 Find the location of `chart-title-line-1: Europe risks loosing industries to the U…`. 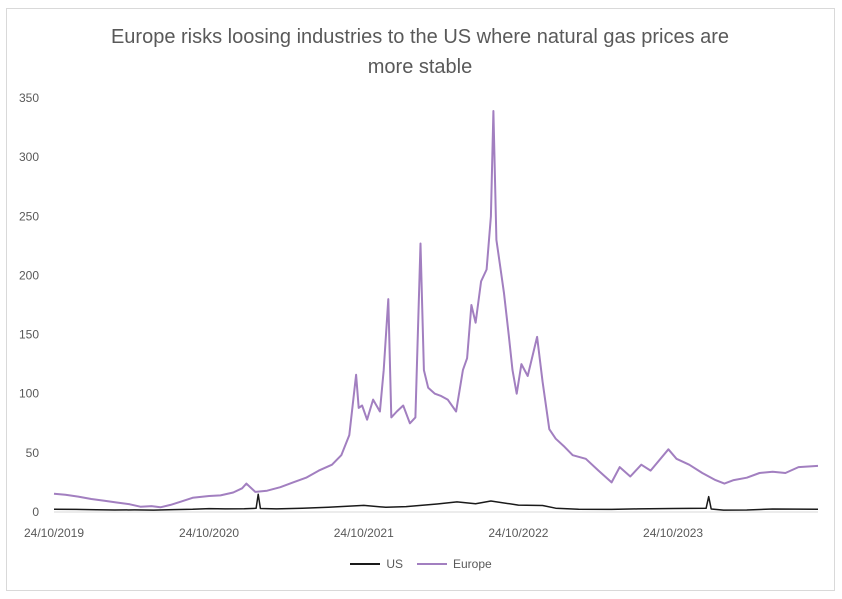

chart-title-line-1: Europe risks loosing industries to the U… is located at coordinates (420, 37).